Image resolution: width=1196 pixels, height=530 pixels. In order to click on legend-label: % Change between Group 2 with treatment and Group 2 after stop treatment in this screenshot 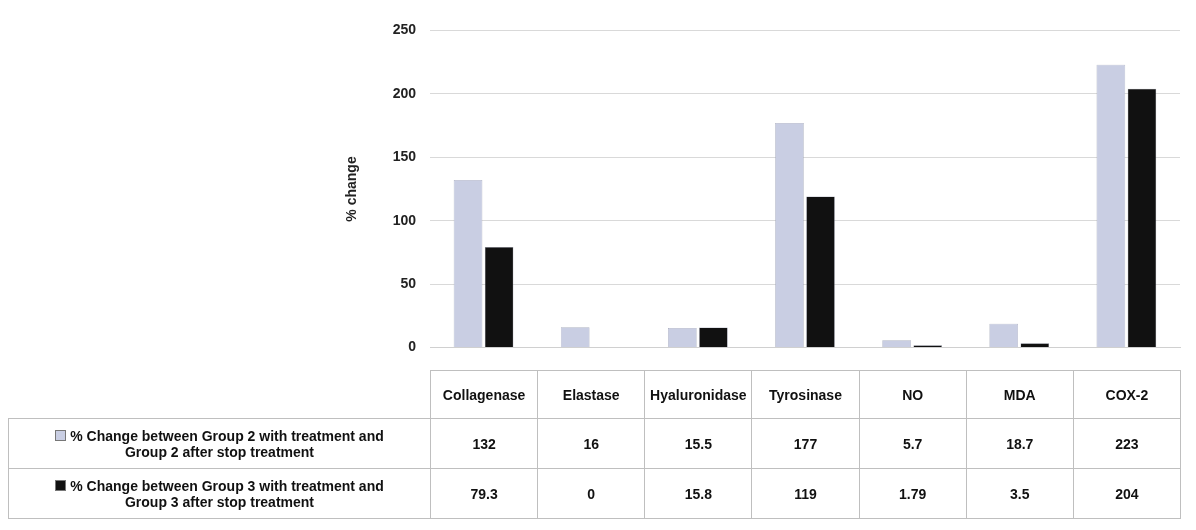, I will do `click(227, 443)`.